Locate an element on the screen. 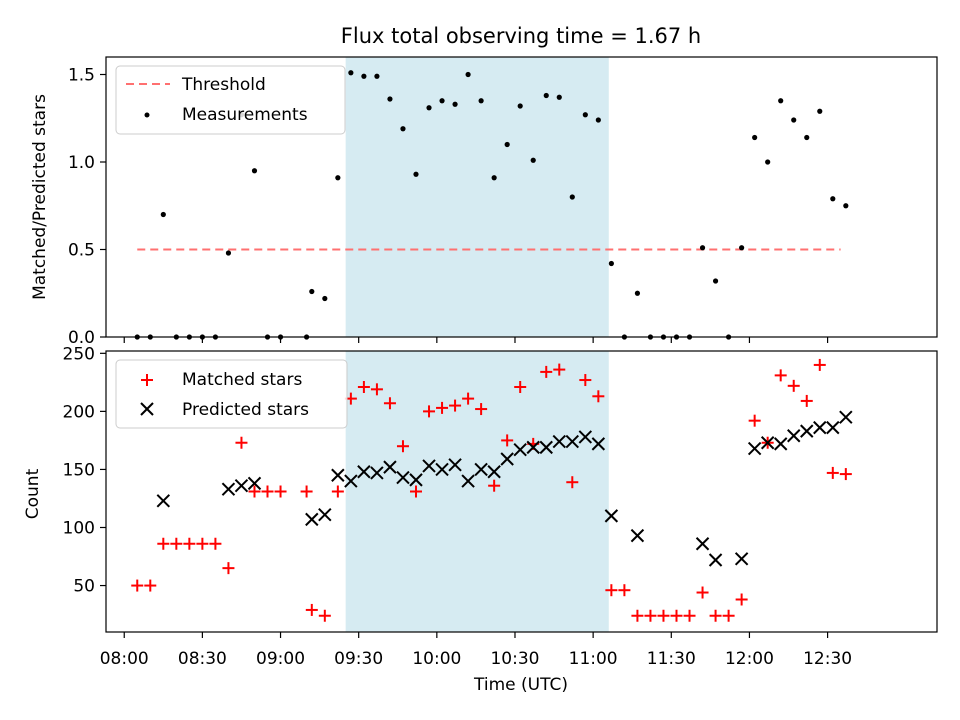 The image size is (960, 720). ratio-y-tick-label: 0.0 is located at coordinates (81, 338).